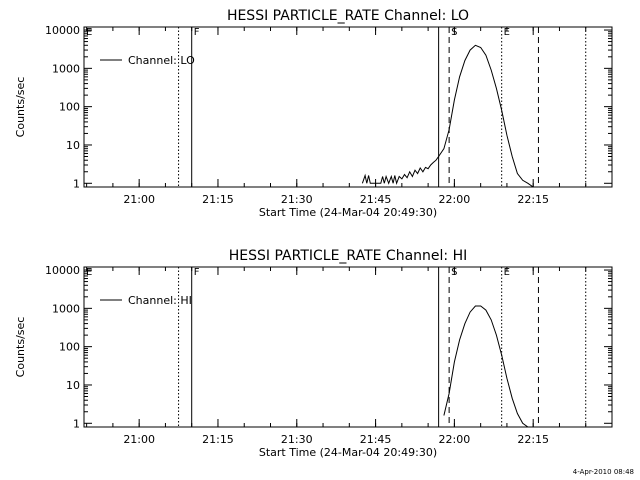  I want to click on chart-title: HESSI PARTICLE_RATE Channel: HI, so click(348, 256).